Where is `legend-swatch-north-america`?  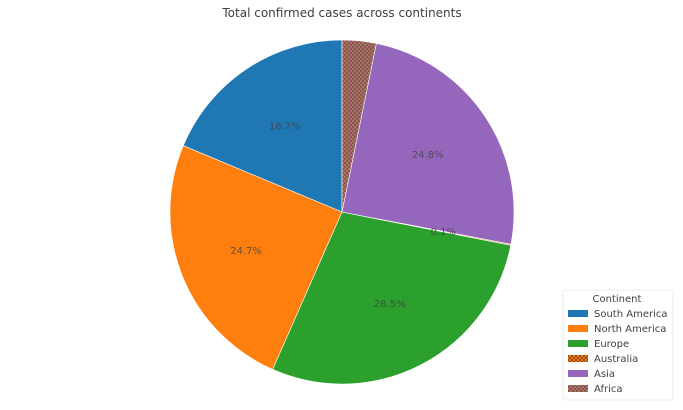
legend-swatch-north-america is located at coordinates (578, 328).